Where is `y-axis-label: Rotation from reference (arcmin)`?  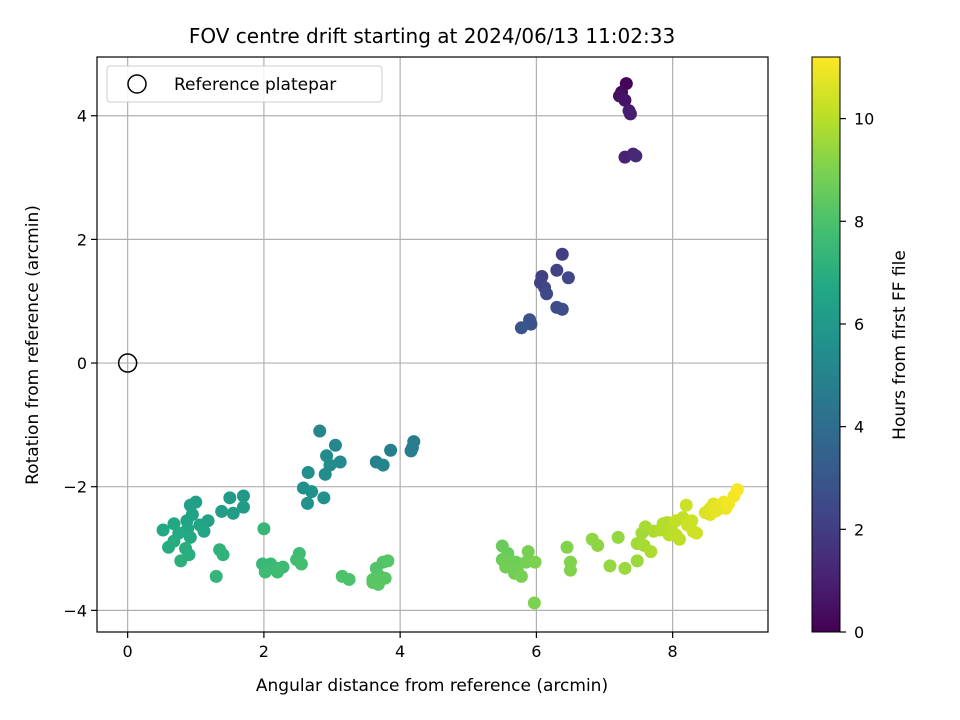 y-axis-label: Rotation from reference (arcmin) is located at coordinates (33, 345).